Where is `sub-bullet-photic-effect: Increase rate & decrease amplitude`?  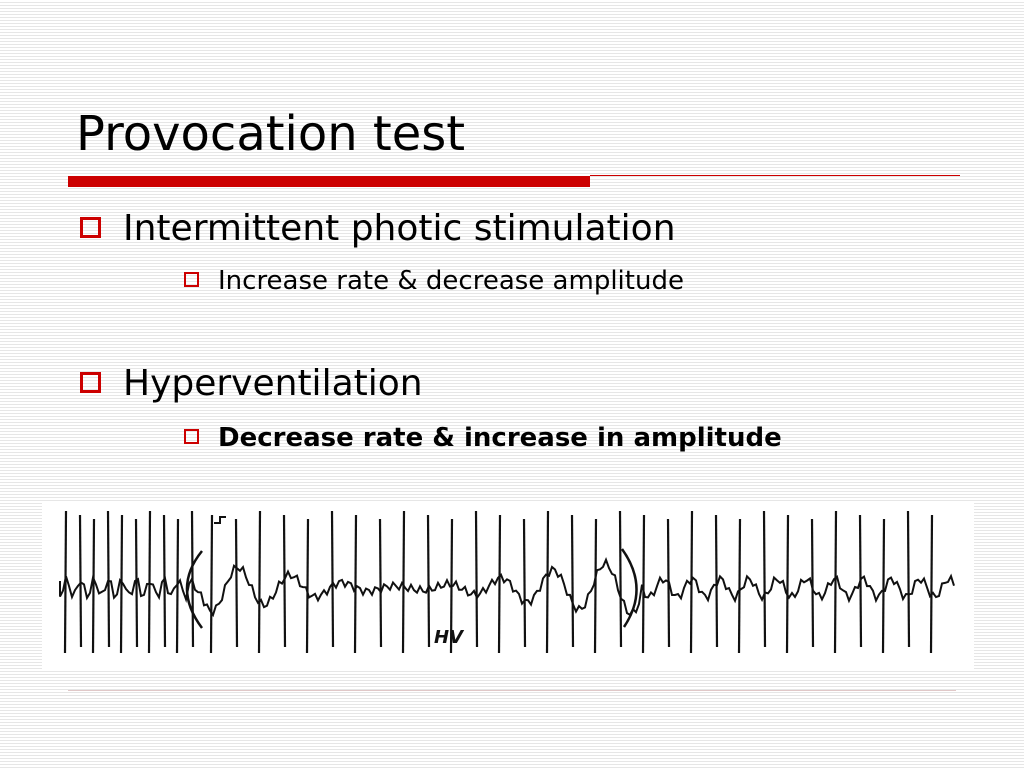 sub-bullet-photic-effect: Increase rate & decrease amplitude is located at coordinates (434, 281).